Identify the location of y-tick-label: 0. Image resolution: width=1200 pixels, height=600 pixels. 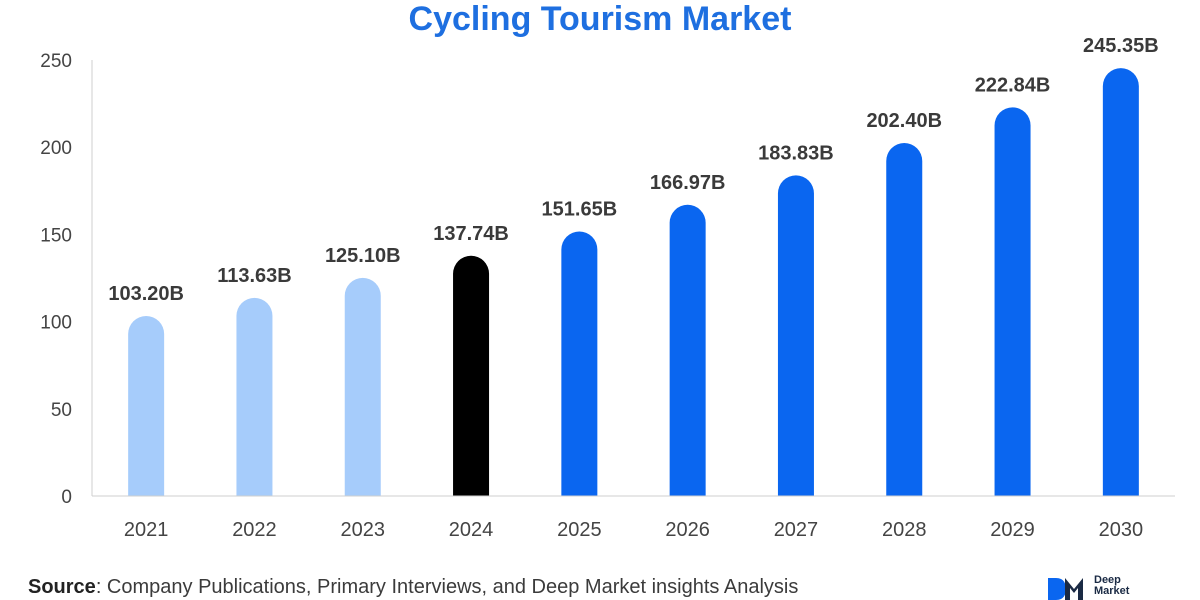
(66, 497).